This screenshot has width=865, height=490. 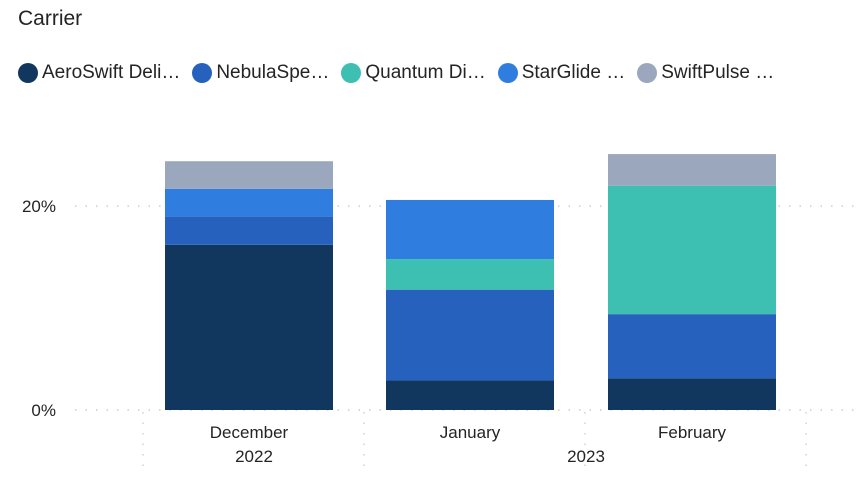 What do you see at coordinates (50, 18) in the screenshot?
I see `legend-title: Carrier` at bounding box center [50, 18].